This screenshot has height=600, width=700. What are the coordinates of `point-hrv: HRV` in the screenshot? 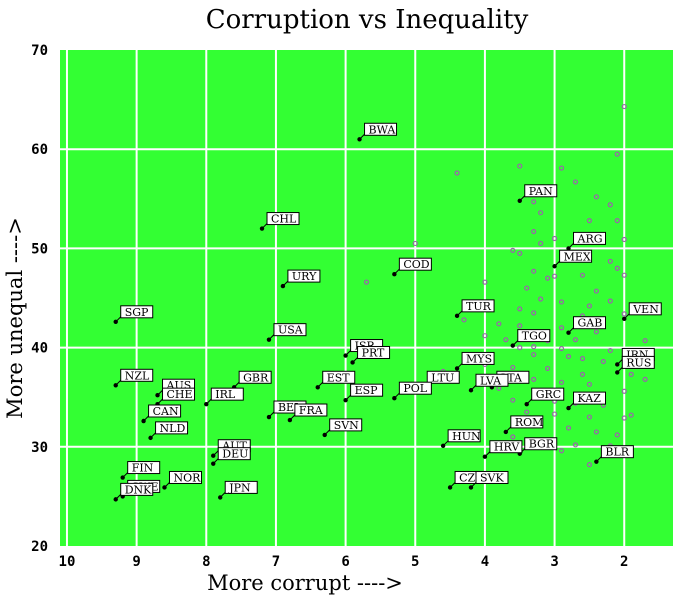 It's located at (502, 449).